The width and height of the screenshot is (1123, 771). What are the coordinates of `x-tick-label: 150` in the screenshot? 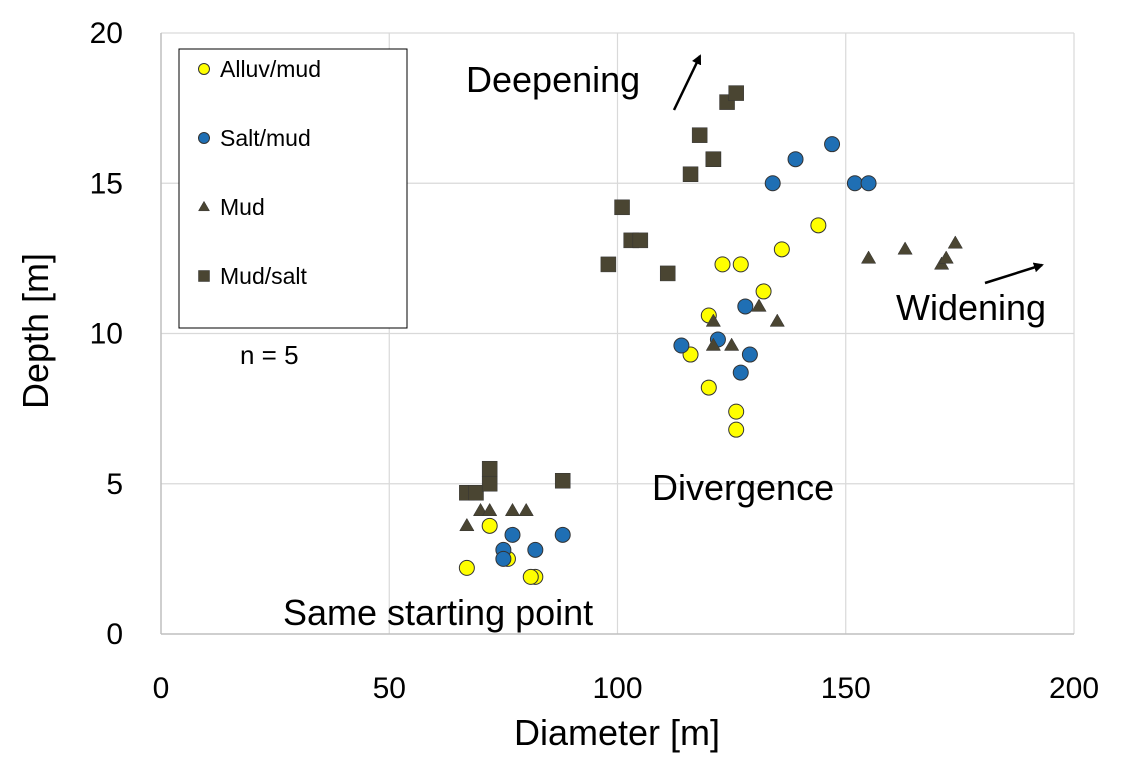 It's located at (846, 688).